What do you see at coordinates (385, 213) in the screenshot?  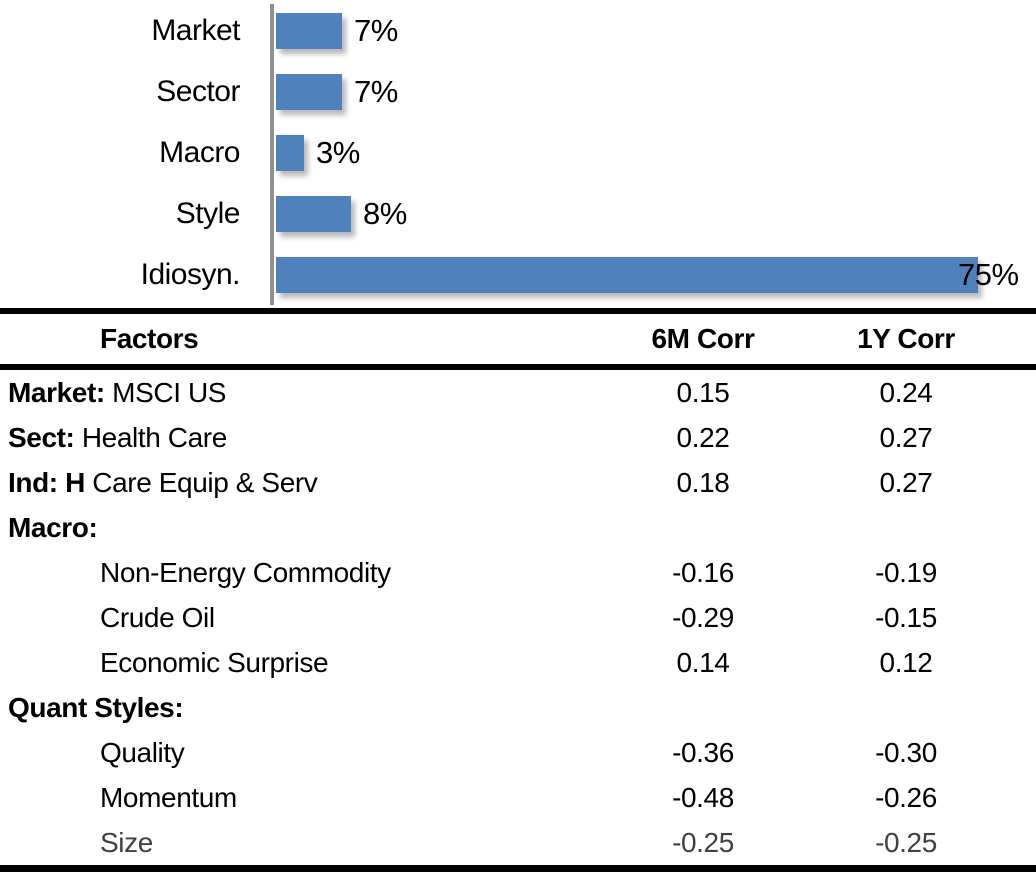 I see `bar-value-label: 8%` at bounding box center [385, 213].